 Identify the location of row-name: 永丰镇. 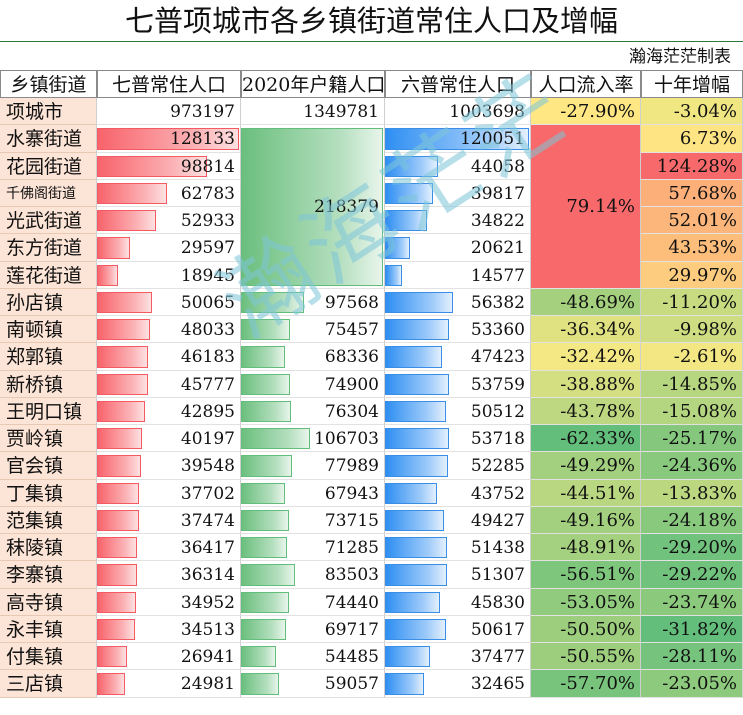
(48, 629).